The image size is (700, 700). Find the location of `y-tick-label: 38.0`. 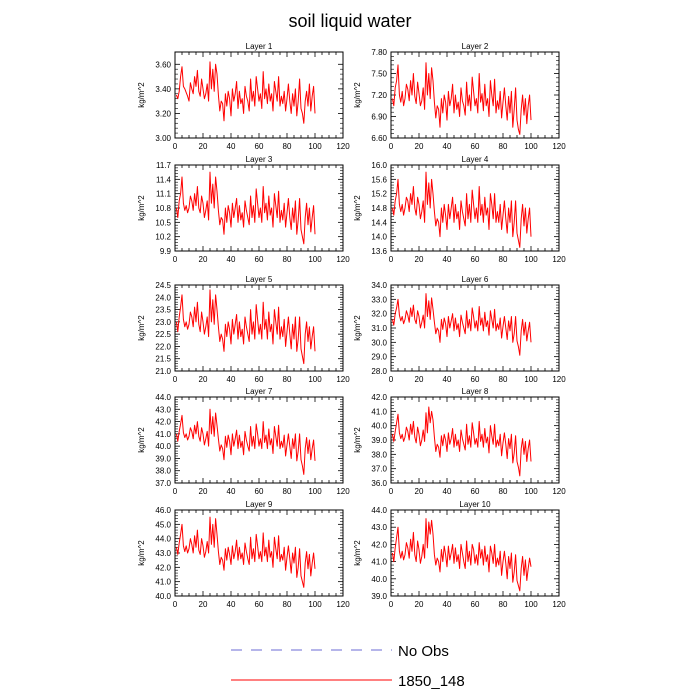

y-tick-label: 38.0 is located at coordinates (163, 471).